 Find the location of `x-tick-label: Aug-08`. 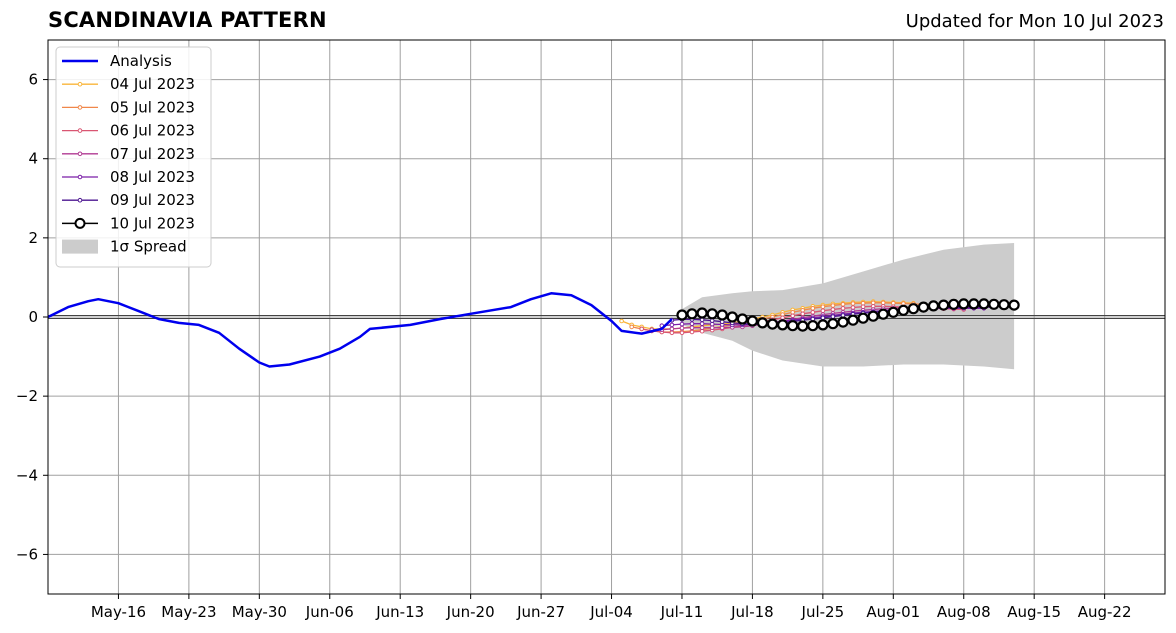

x-tick-label: Aug-08 is located at coordinates (964, 612).